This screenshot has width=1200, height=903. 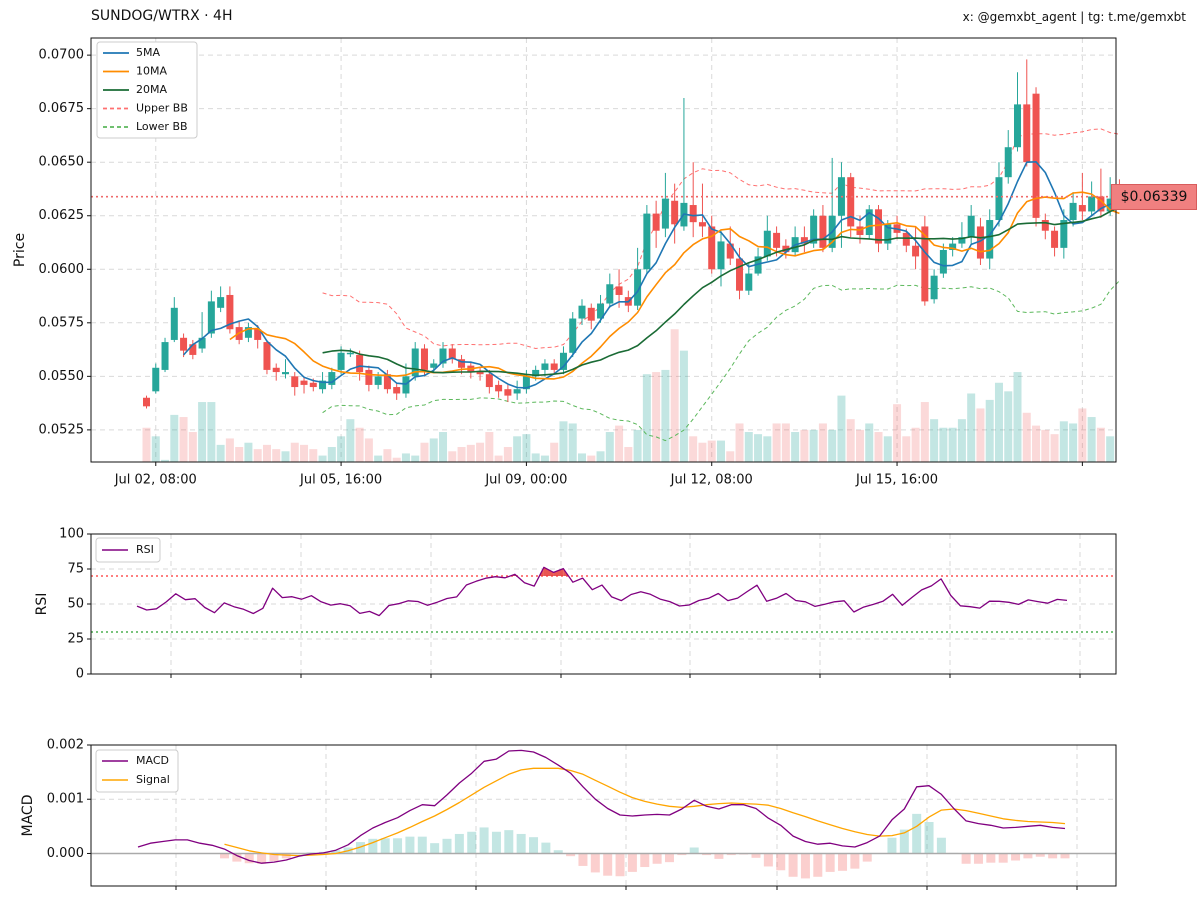 What do you see at coordinates (602, 591) in the screenshot?
I see `rsi-line` at bounding box center [602, 591].